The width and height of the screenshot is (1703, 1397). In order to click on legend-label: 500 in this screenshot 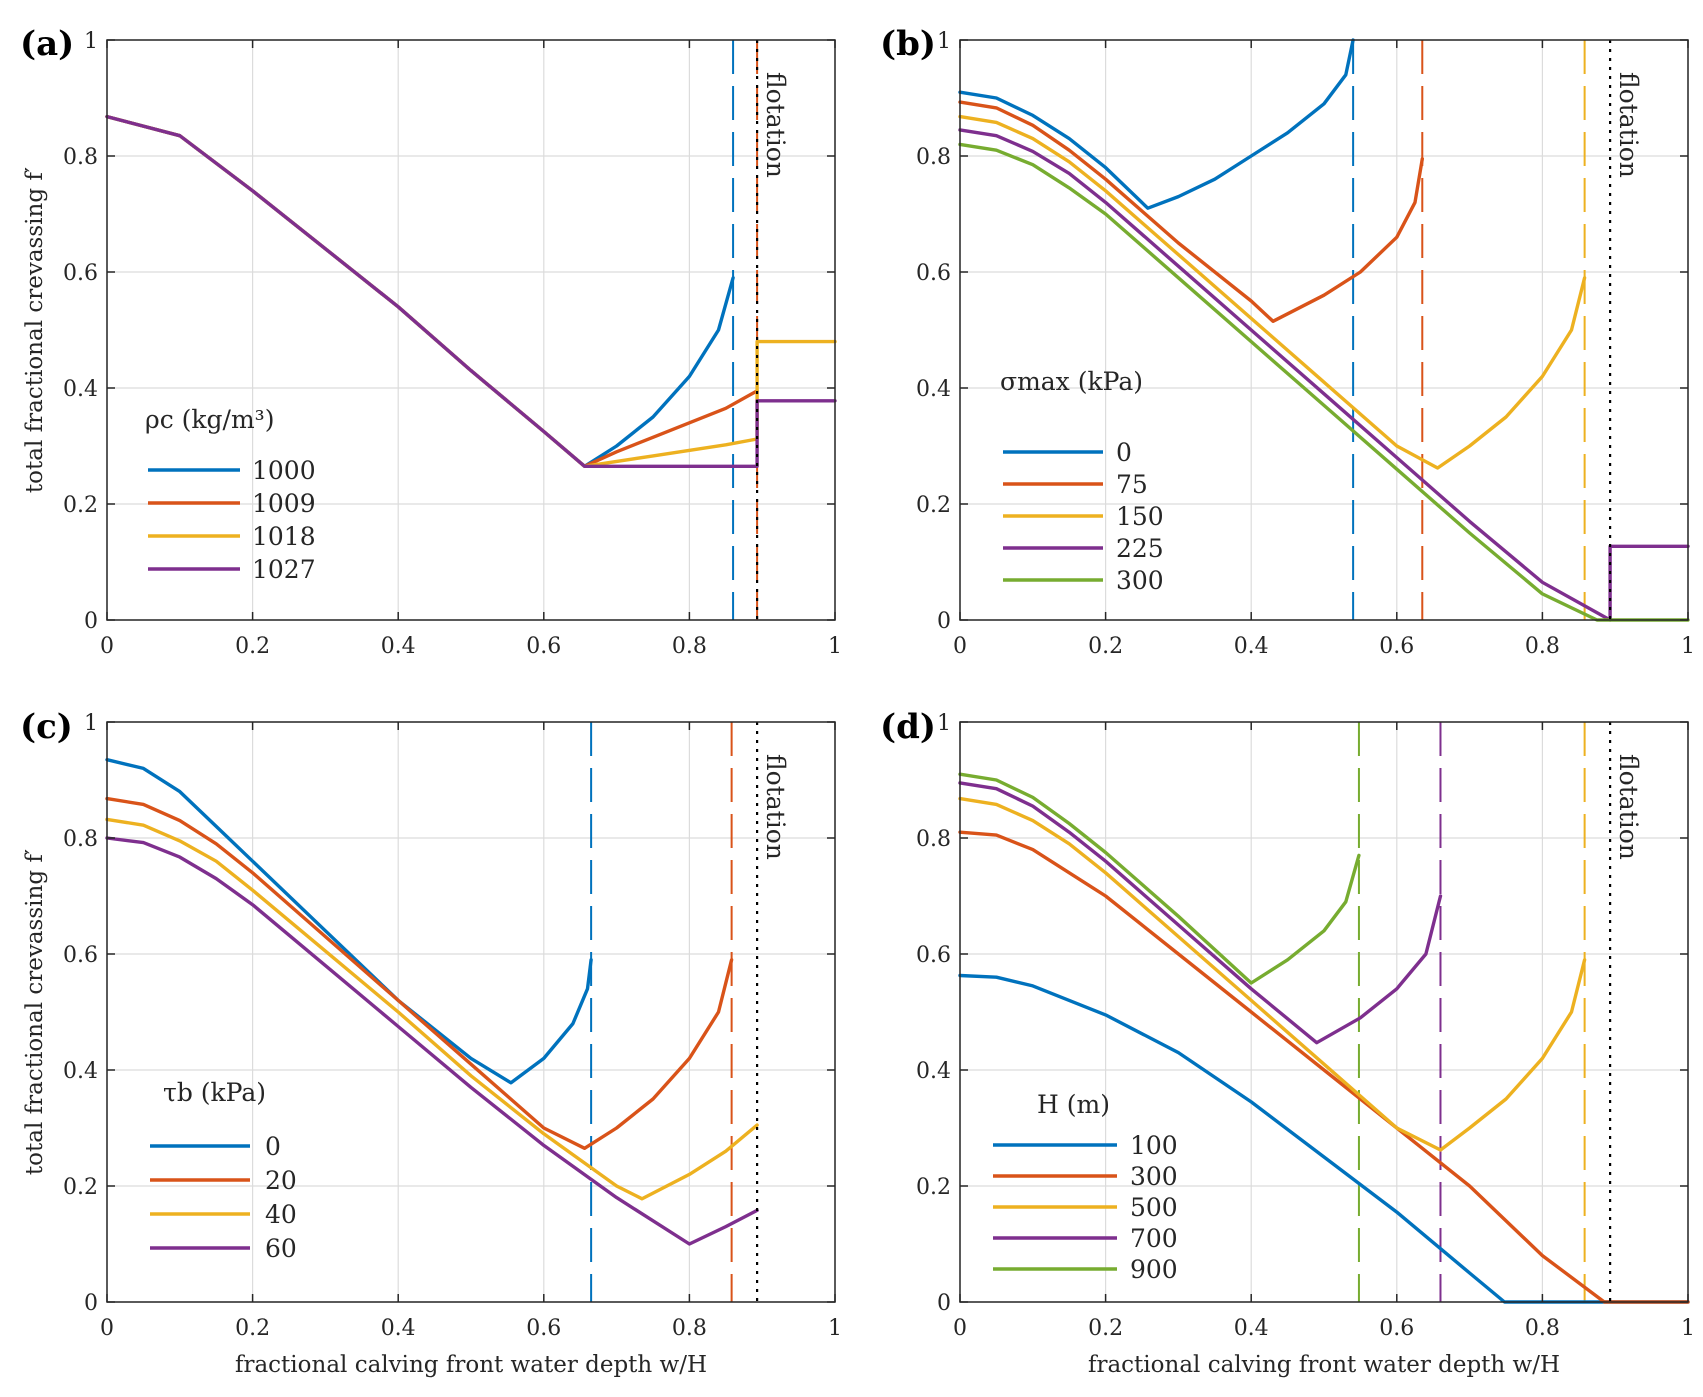, I will do `click(1154, 1207)`.